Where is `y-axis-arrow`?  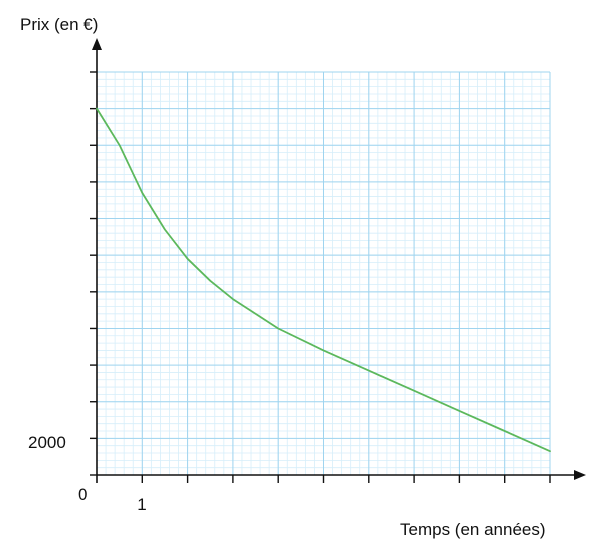 y-axis-arrow is located at coordinates (97, 44).